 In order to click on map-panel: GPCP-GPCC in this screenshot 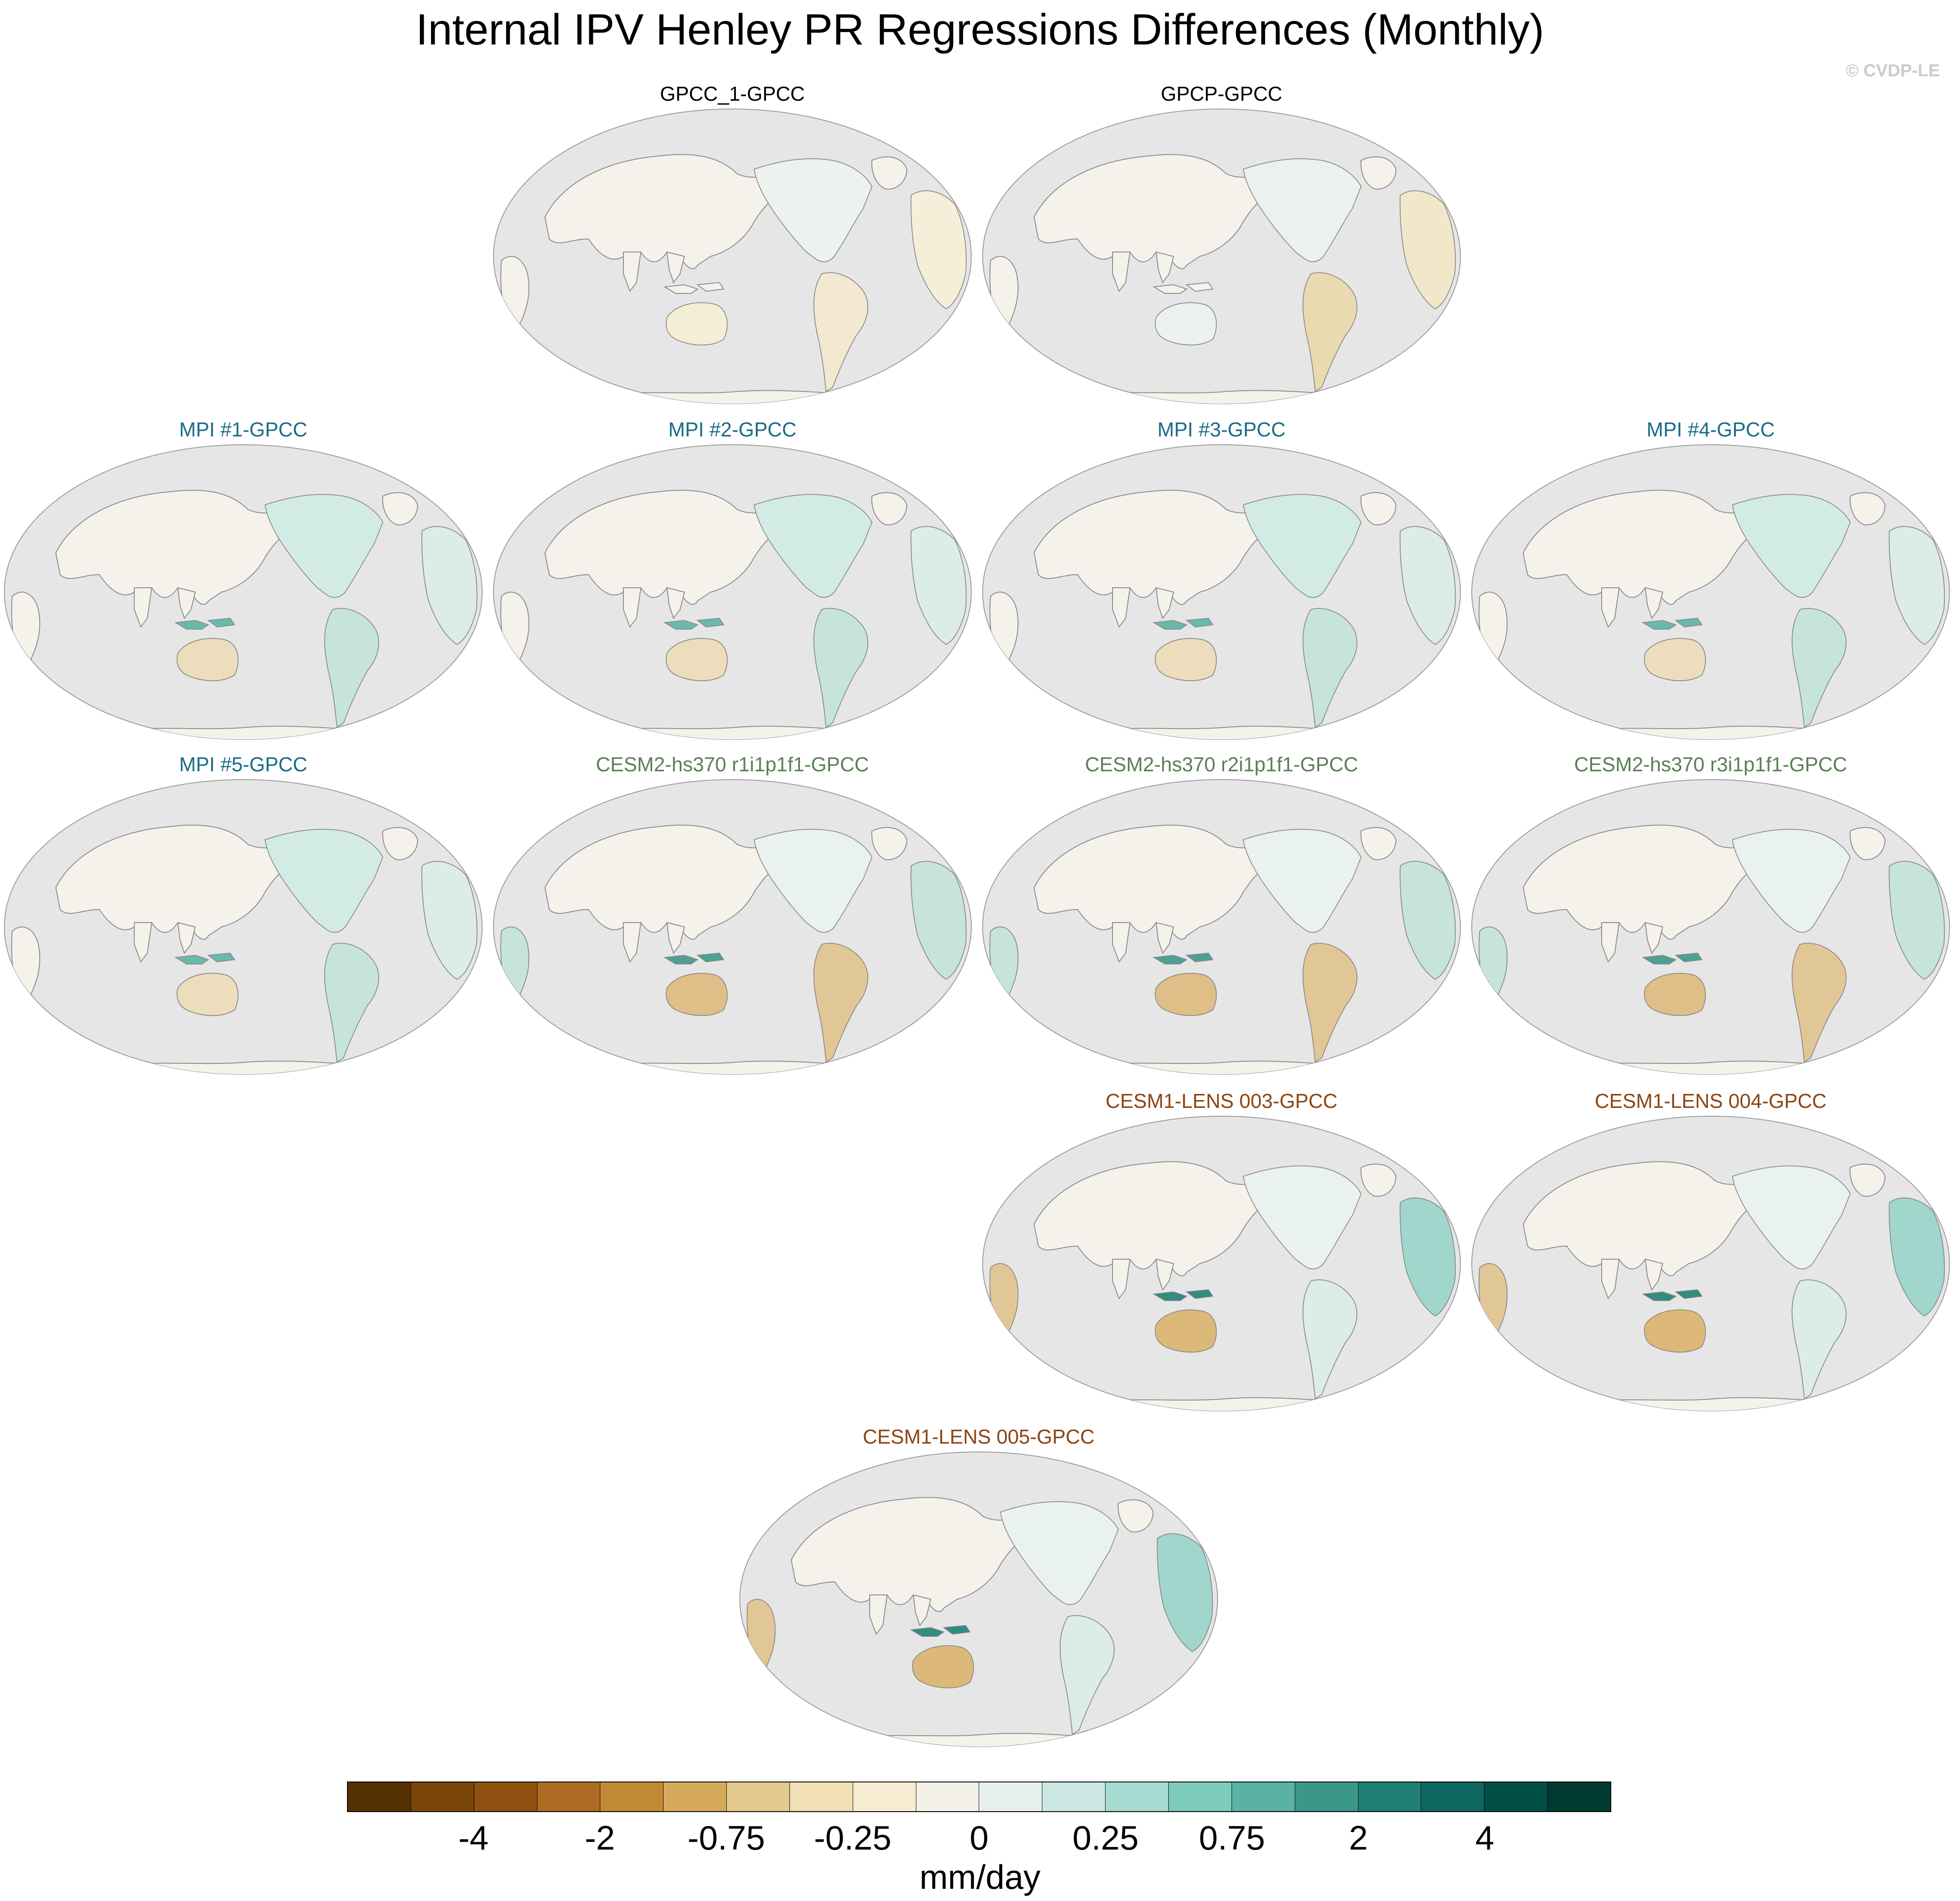, I will do `click(1221, 243)`.